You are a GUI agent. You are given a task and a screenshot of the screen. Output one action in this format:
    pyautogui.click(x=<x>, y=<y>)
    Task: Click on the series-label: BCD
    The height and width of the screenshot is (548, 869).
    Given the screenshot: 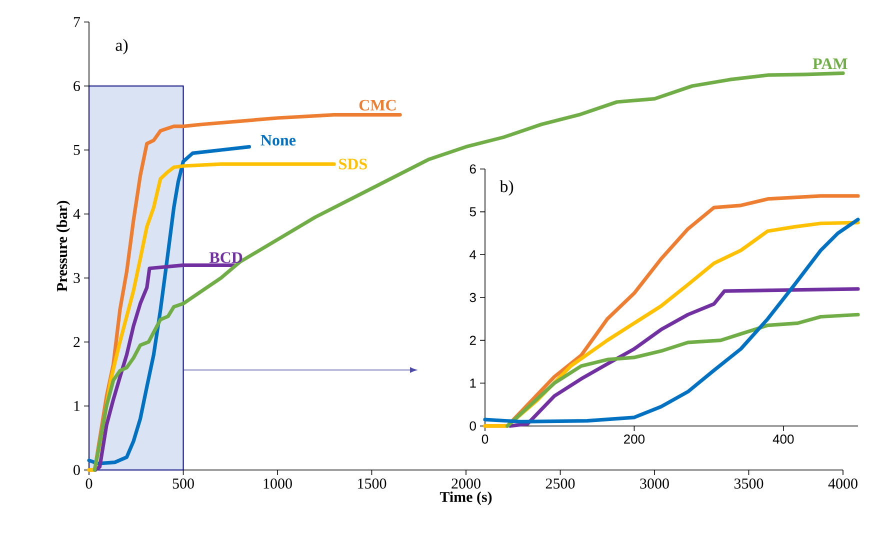 What is the action you would take?
    pyautogui.click(x=225, y=257)
    